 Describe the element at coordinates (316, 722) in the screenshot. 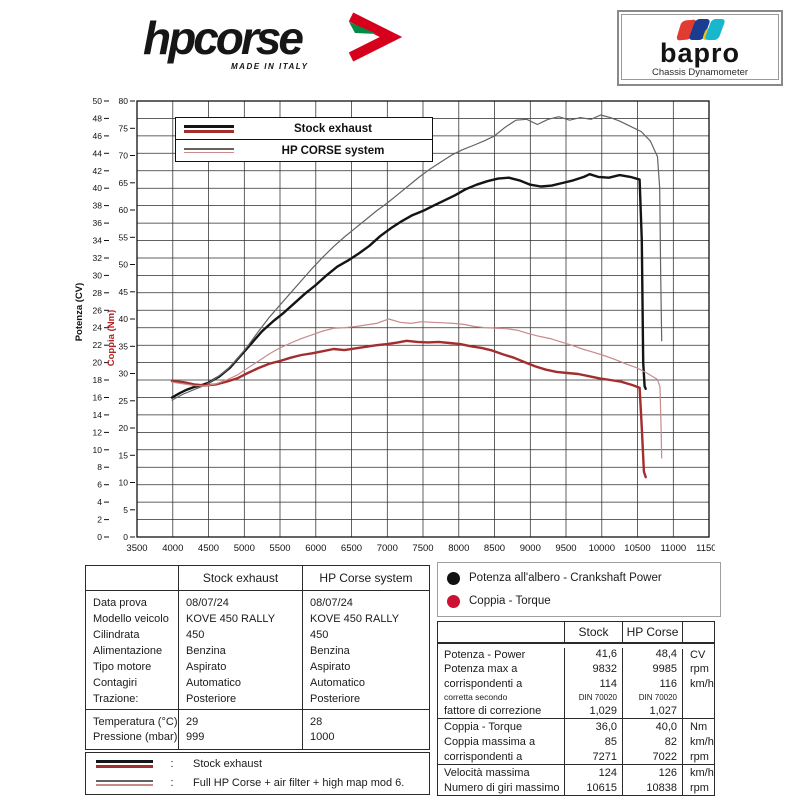

I see `env-value: 28` at that location.